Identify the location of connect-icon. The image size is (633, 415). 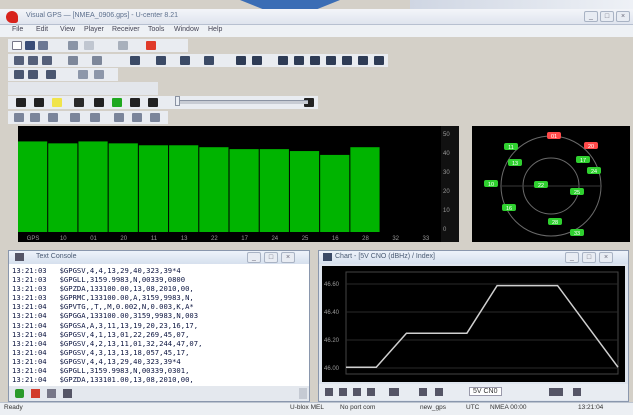
(19, 74).